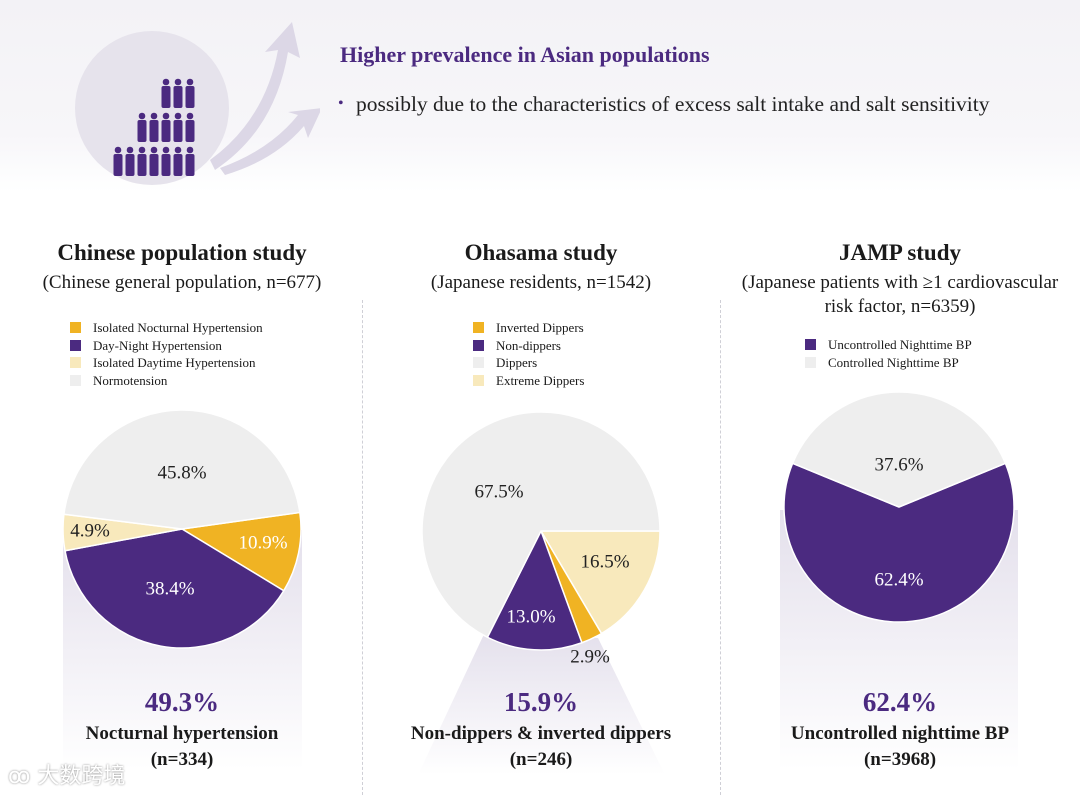  Describe the element at coordinates (182, 252) in the screenshot. I see `chart-title: Chinese population study` at that location.